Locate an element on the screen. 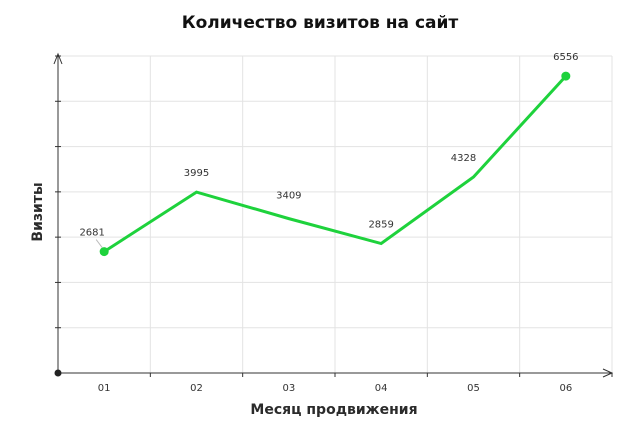  y-axis-title: Визиты is located at coordinates (38, 211).